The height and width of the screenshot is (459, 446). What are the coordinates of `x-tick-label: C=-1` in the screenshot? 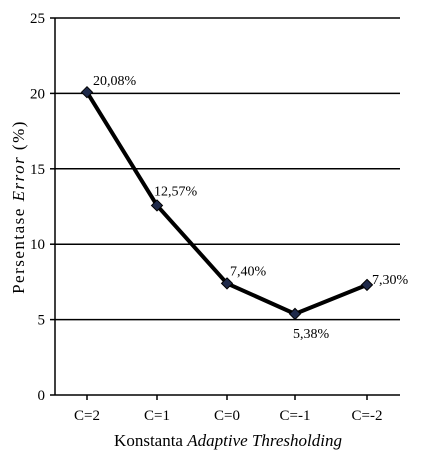 It's located at (295, 416).